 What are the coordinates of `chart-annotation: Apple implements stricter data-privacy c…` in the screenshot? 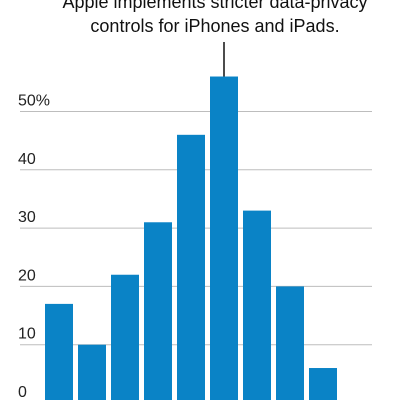 It's located at (207, 19).